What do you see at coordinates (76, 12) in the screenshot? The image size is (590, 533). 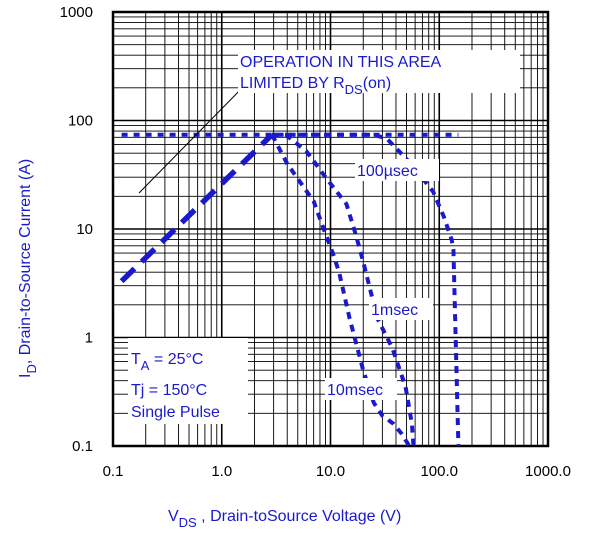 I see `y-tick-label: 1000` at bounding box center [76, 12].